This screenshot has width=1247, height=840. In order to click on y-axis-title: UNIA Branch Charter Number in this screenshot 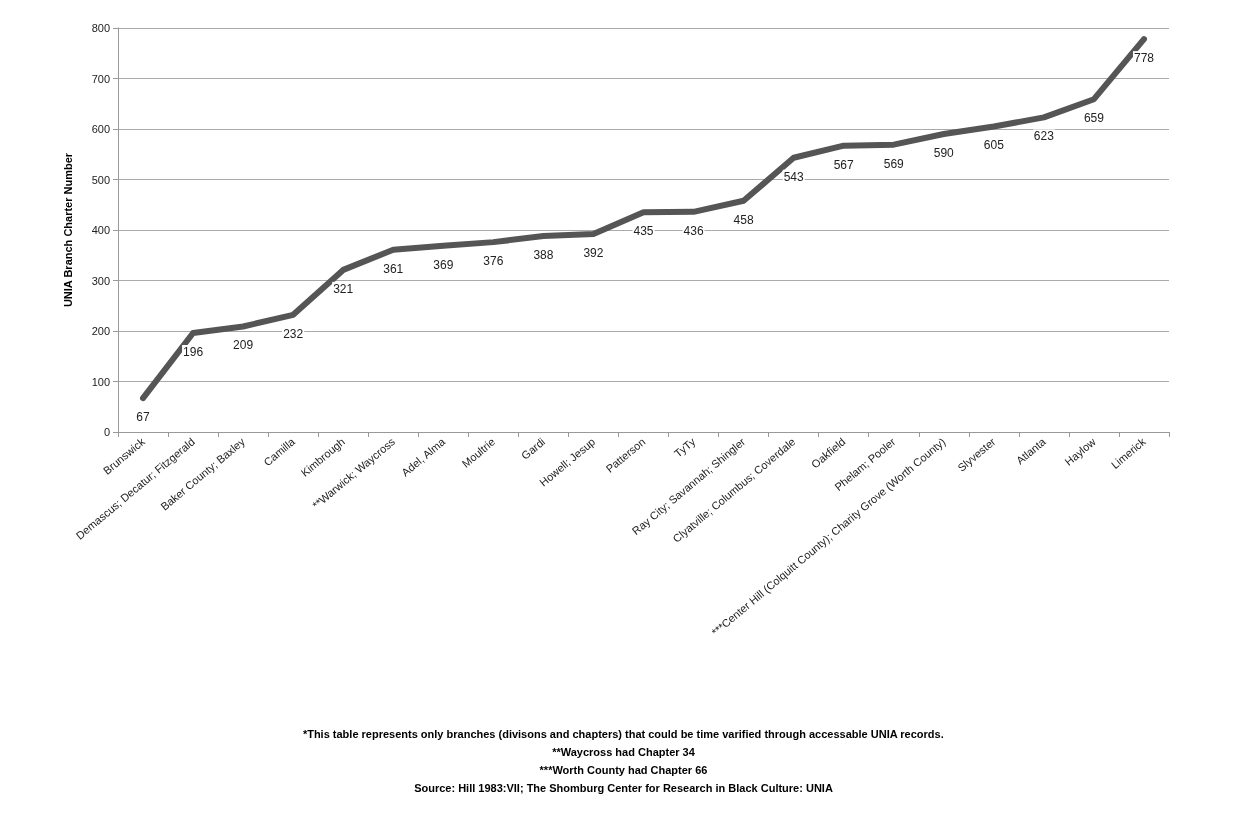, I will do `click(67, 230)`.